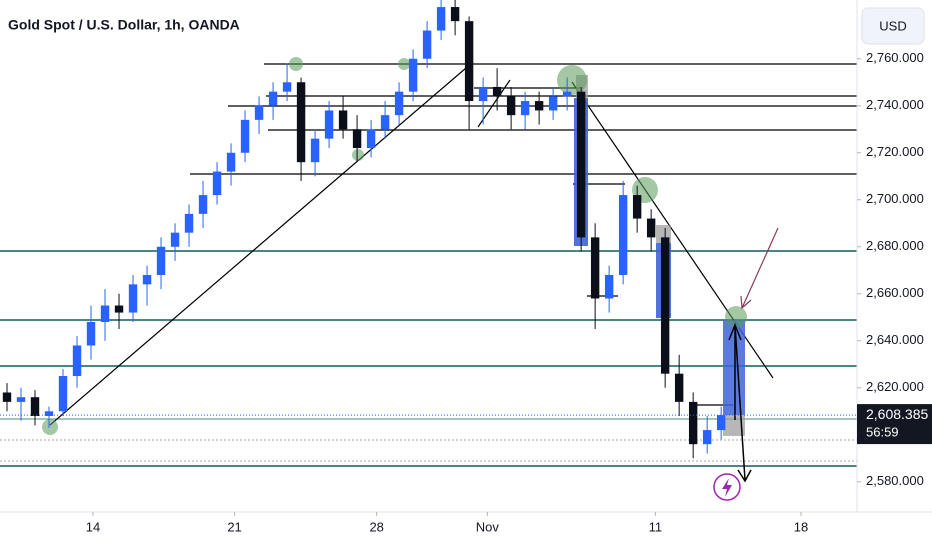  I want to click on x-tick-label: 18, so click(801, 526).